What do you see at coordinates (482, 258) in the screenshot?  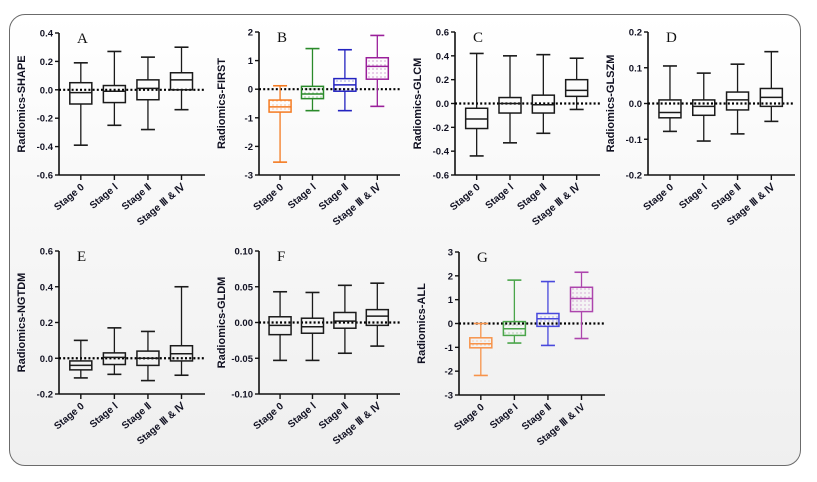 I see `panel-letter: G` at bounding box center [482, 258].